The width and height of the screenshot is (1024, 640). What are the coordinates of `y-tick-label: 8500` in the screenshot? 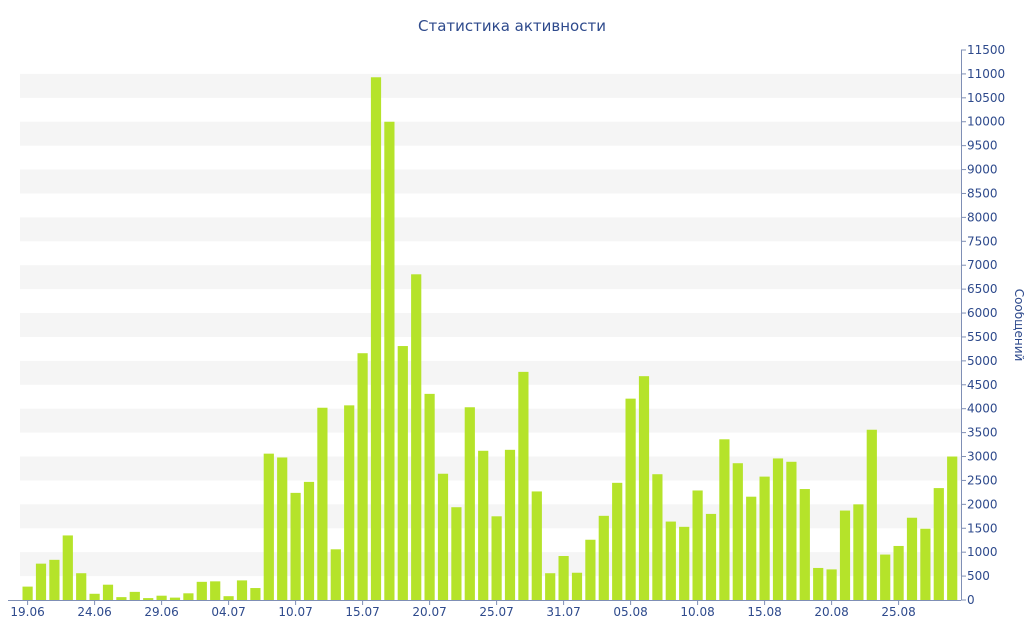 It's located at (982, 193).